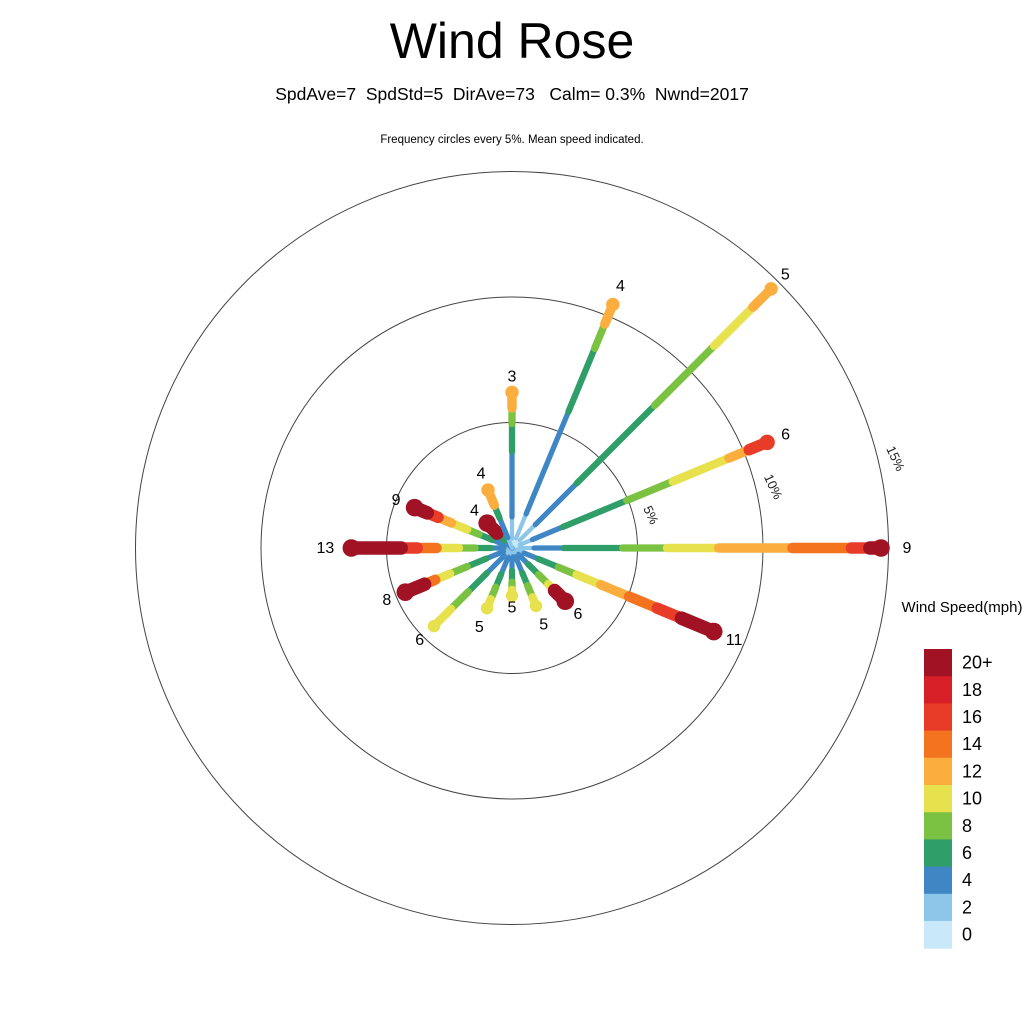 The height and width of the screenshot is (1024, 1024). What do you see at coordinates (771, 289) in the screenshot?
I see `spoke-NE-tip` at bounding box center [771, 289].